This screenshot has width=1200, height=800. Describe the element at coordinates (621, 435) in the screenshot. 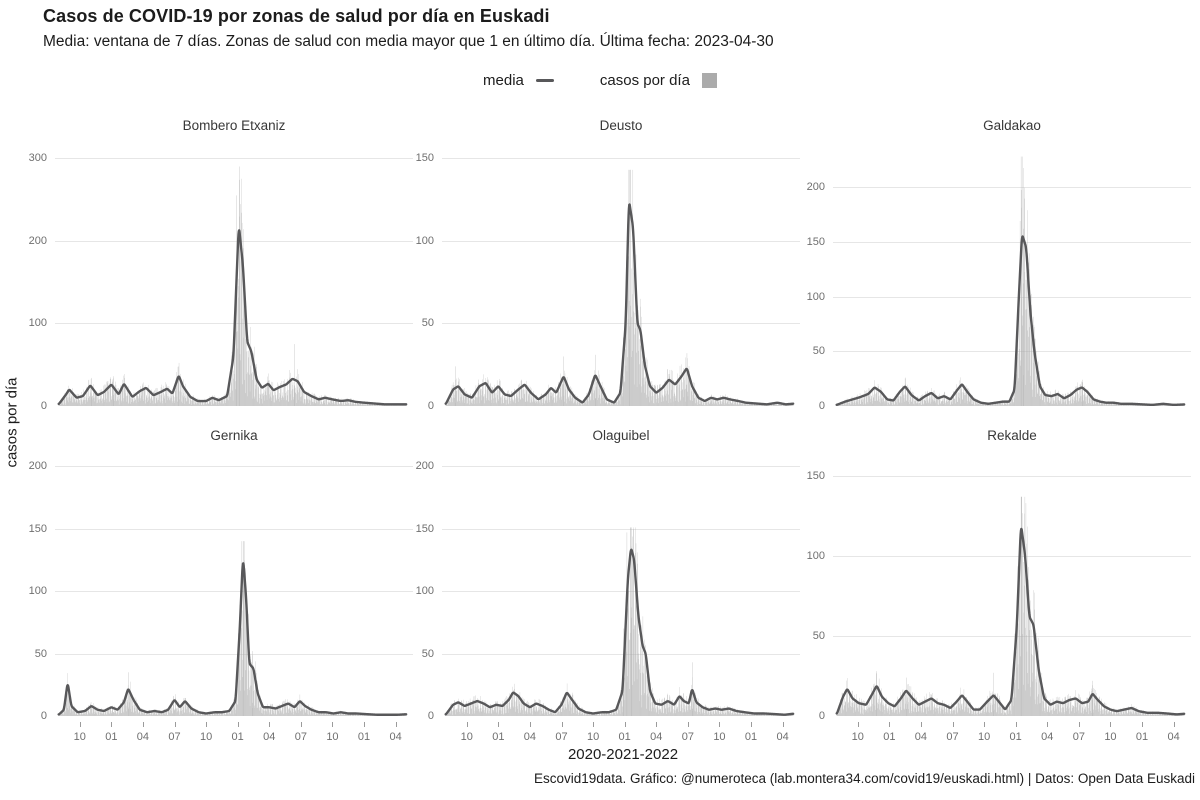

I see `facet-title: Olaguibel` at that location.